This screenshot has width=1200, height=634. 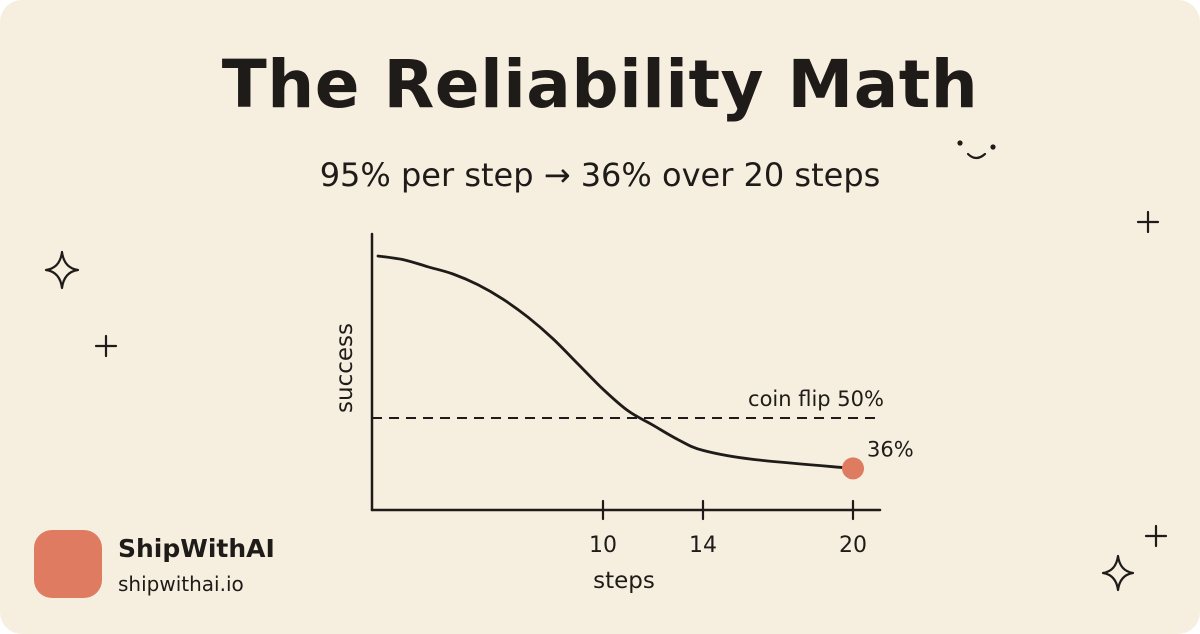 What do you see at coordinates (703, 545) in the screenshot?
I see `x-tick-label-14: 14` at bounding box center [703, 545].